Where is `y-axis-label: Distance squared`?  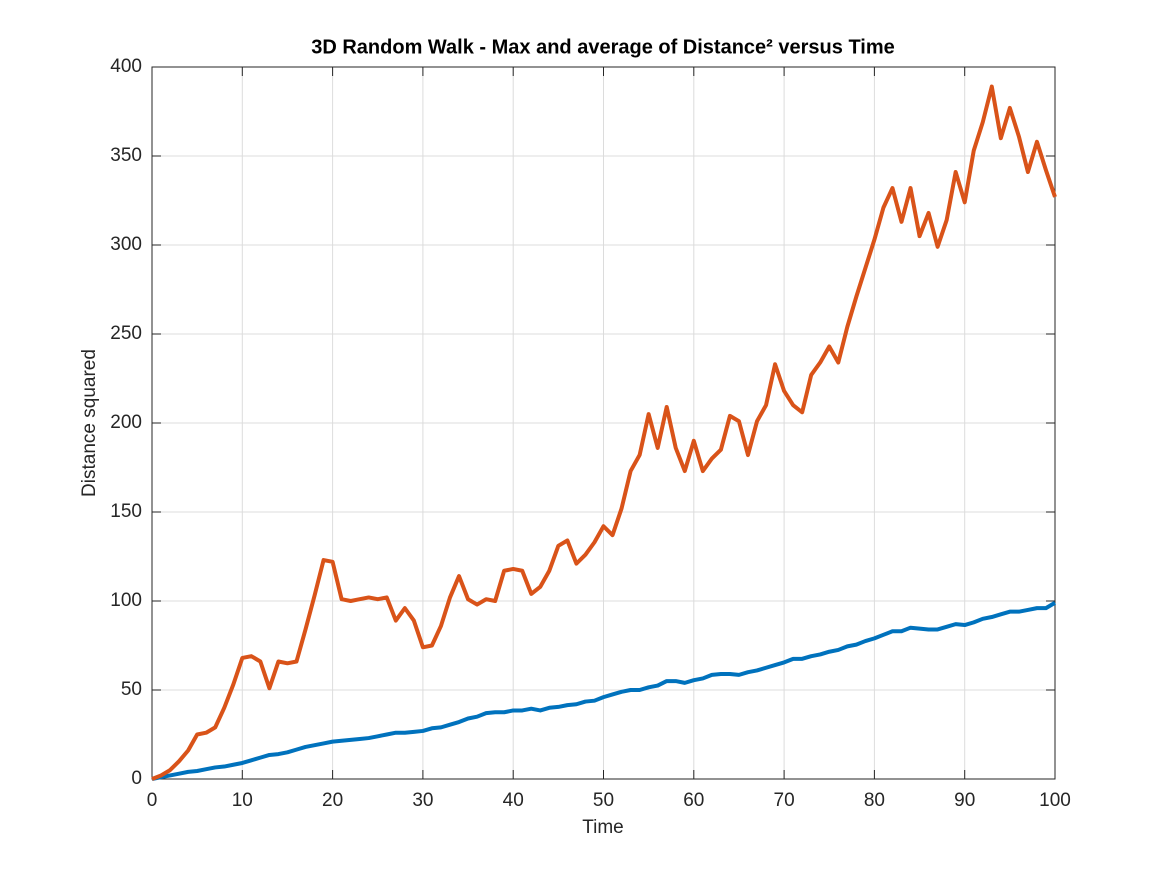 y-axis-label: Distance squared is located at coordinates (89, 423).